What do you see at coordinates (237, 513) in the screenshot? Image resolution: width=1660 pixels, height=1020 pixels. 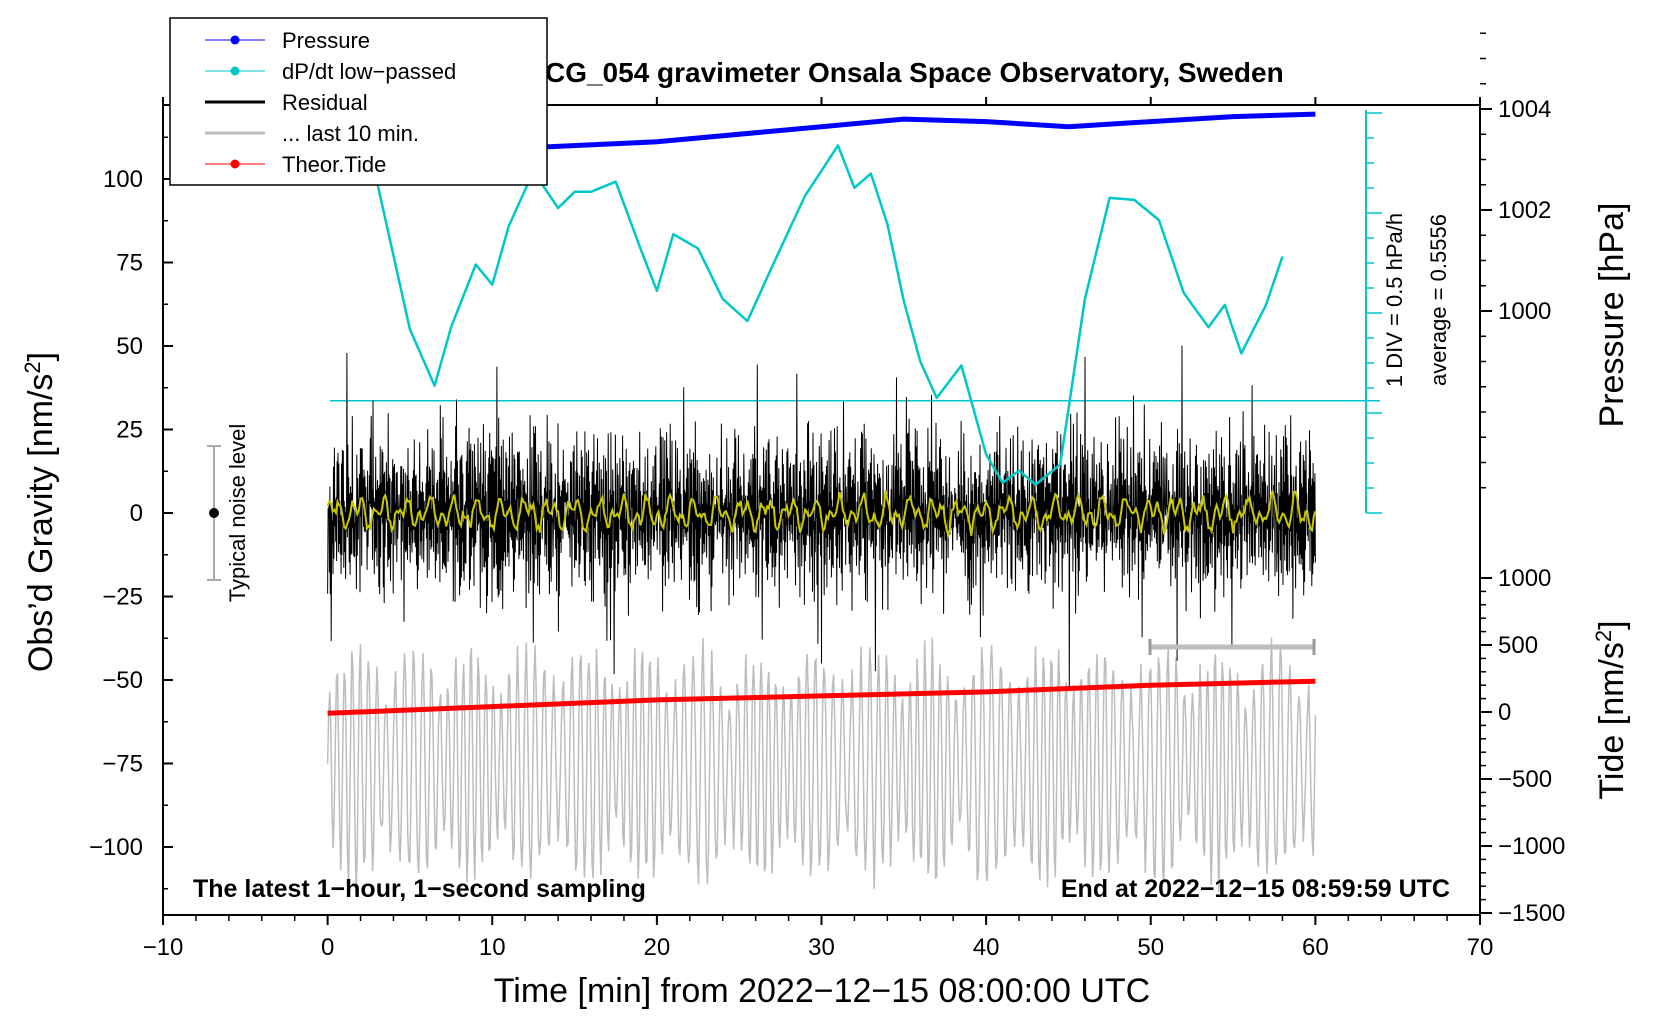 I see `noise-level-label: Typical noise level` at bounding box center [237, 513].